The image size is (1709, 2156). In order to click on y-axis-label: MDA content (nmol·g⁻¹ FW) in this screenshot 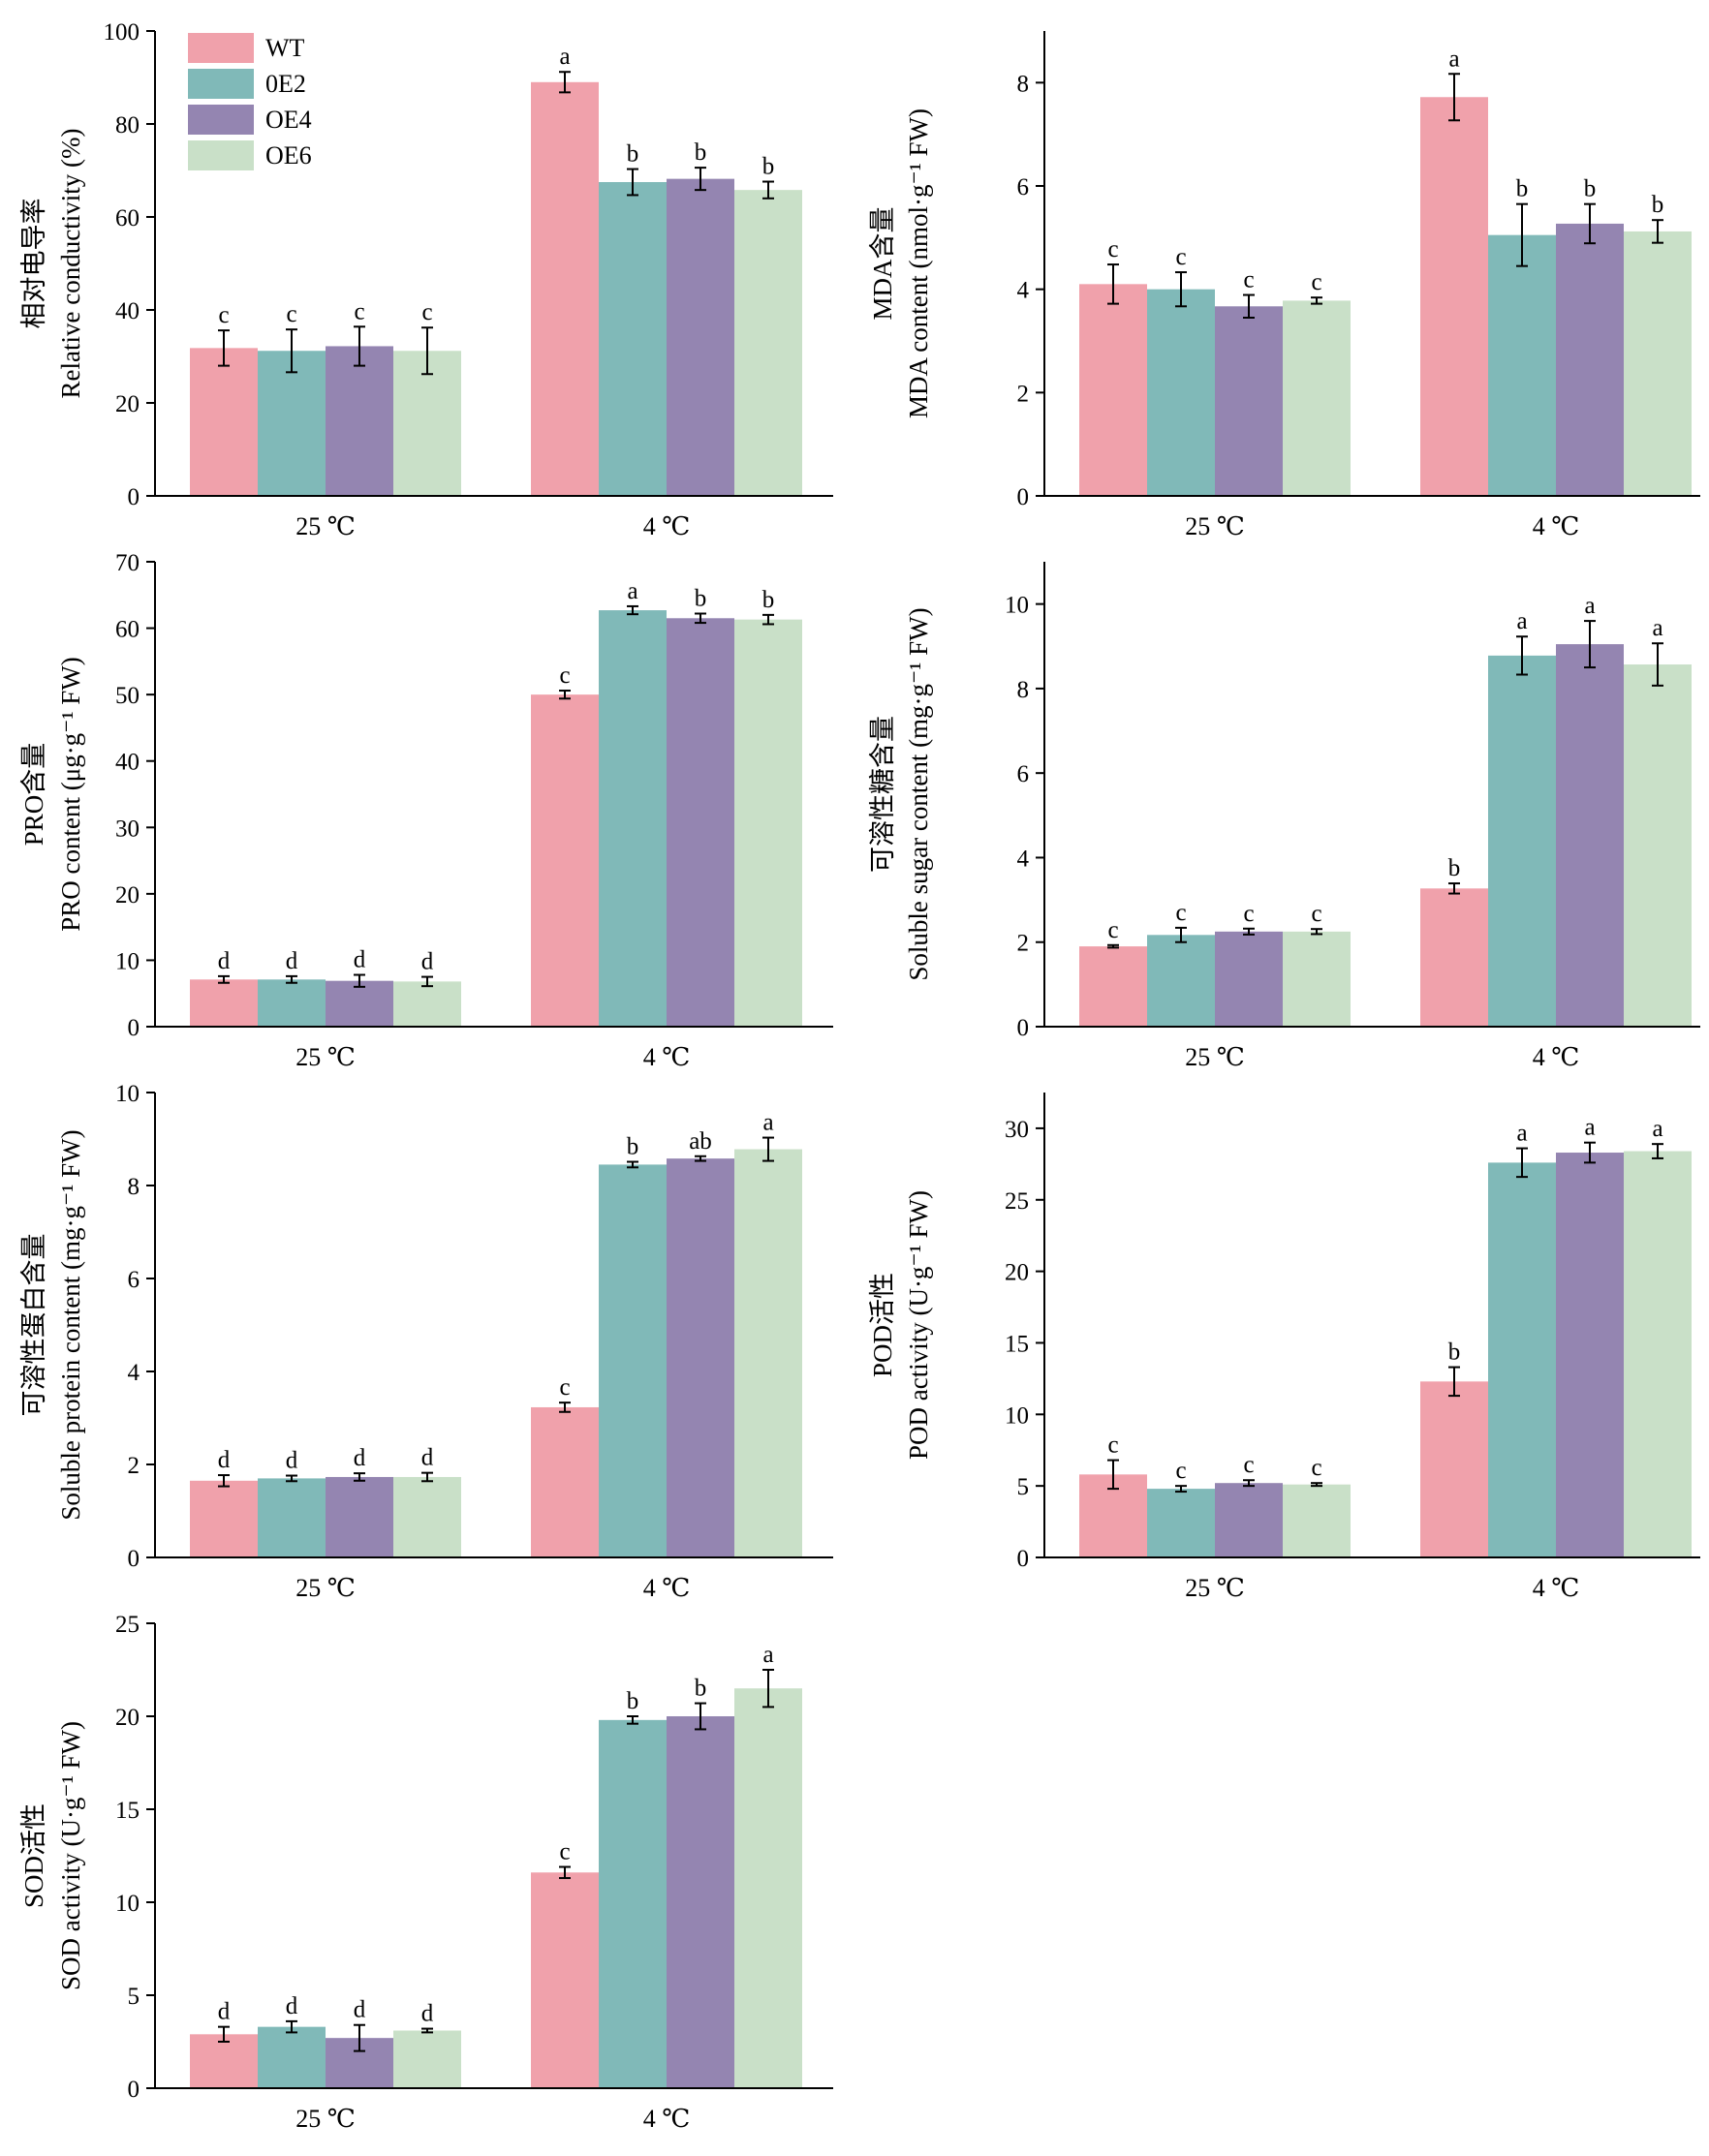, I will do `click(918, 263)`.